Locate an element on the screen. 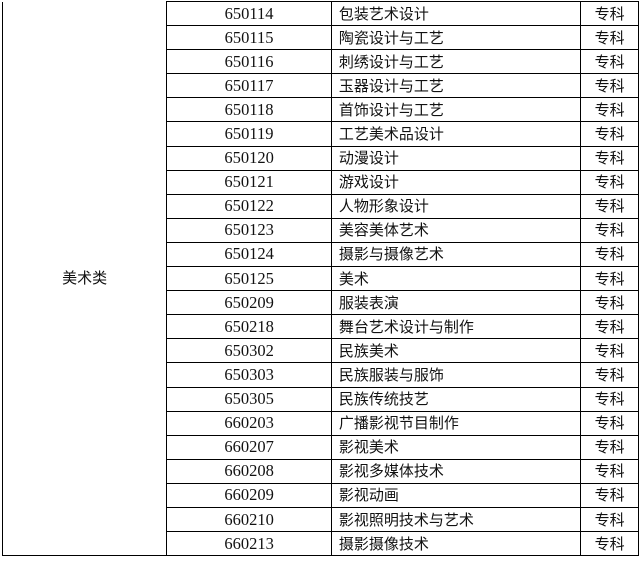  major-name-cell: 民族服装与服饰 is located at coordinates (456, 375).